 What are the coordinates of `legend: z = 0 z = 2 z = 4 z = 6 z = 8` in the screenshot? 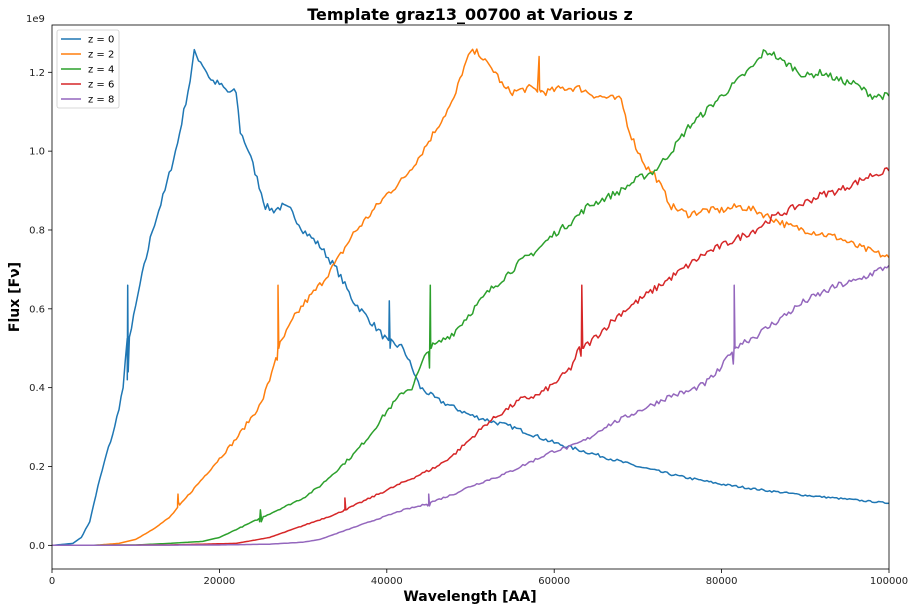 It's located at (88, 69).